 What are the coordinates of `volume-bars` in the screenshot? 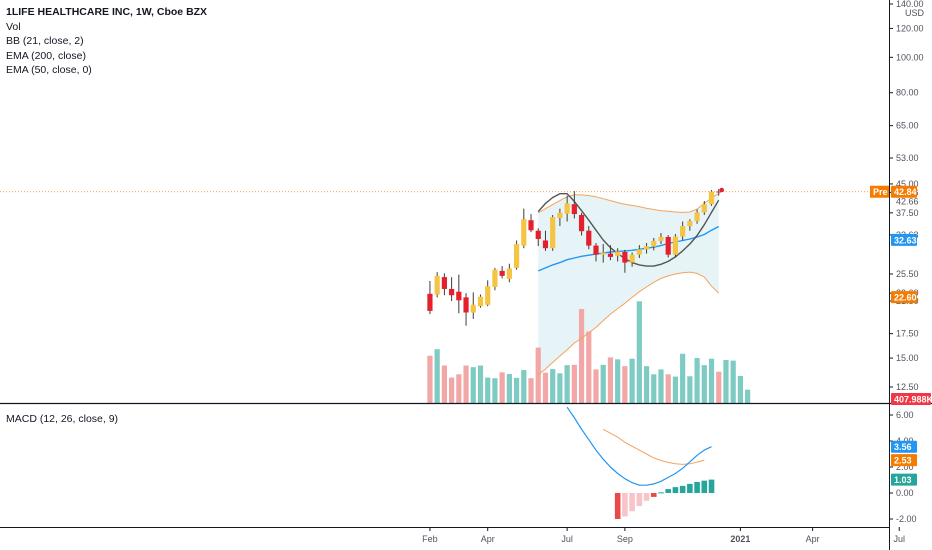 It's located at (589, 352).